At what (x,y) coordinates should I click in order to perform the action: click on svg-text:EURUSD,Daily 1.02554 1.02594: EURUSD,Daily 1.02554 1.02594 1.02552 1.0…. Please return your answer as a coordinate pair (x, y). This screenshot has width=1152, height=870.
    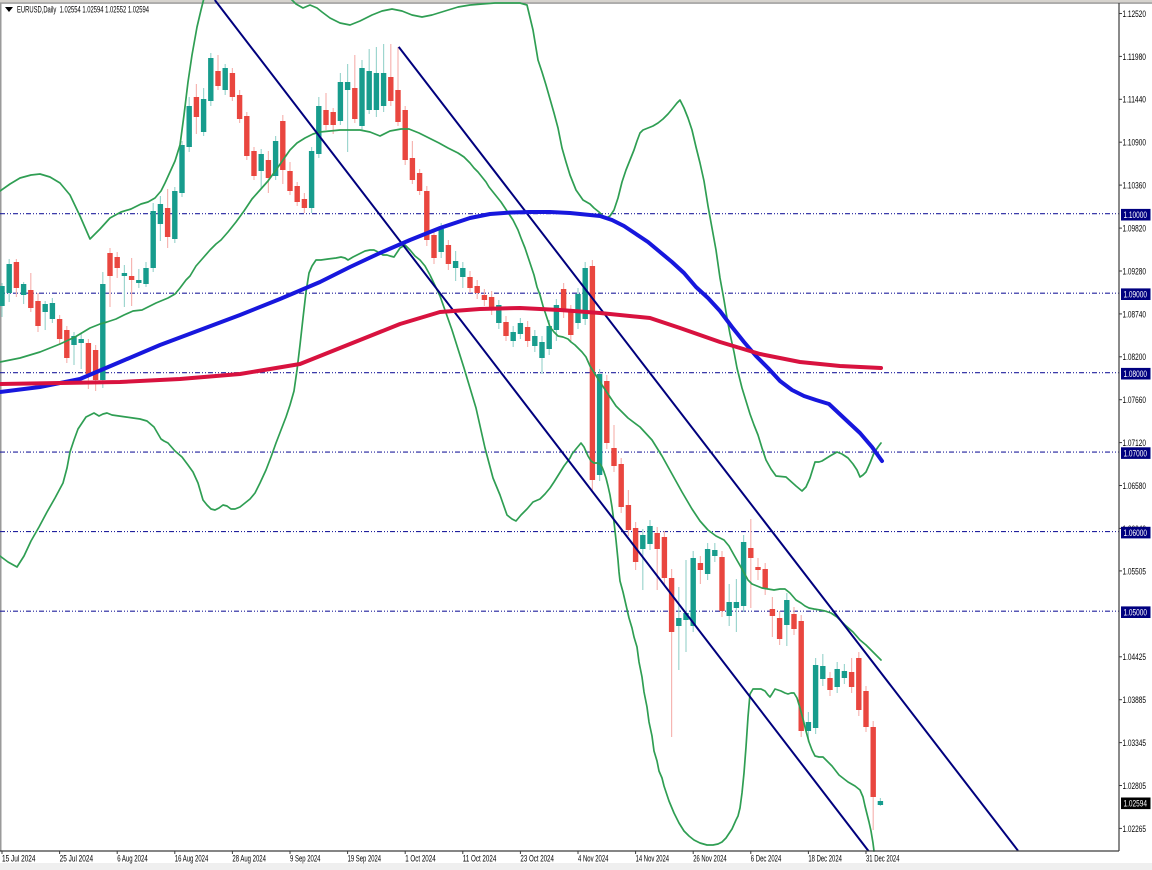
    Looking at the image, I should click on (83, 10).